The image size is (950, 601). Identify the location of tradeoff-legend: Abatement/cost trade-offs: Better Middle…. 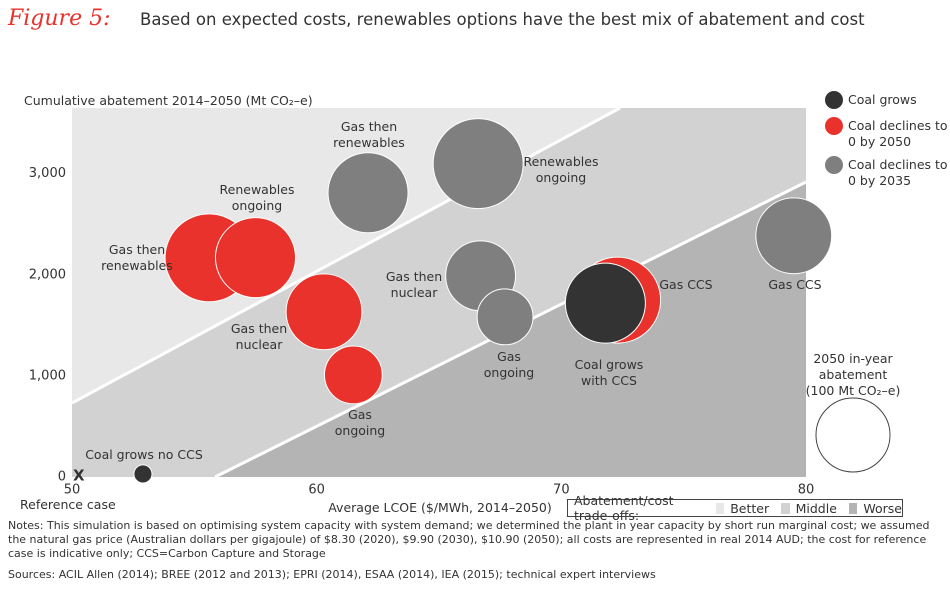
(735, 508).